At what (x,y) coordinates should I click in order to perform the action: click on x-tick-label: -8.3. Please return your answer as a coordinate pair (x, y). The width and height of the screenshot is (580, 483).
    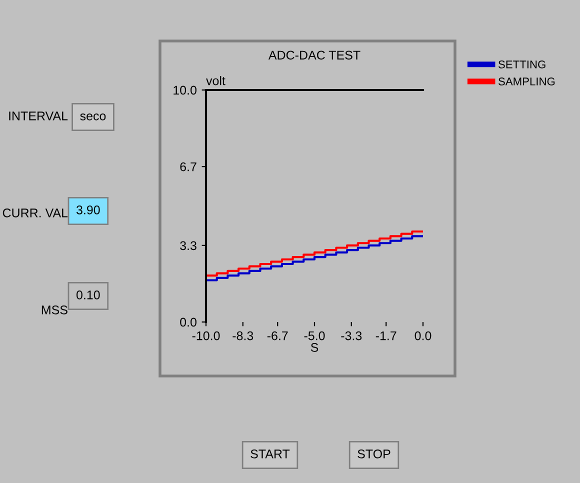
    Looking at the image, I should click on (243, 335).